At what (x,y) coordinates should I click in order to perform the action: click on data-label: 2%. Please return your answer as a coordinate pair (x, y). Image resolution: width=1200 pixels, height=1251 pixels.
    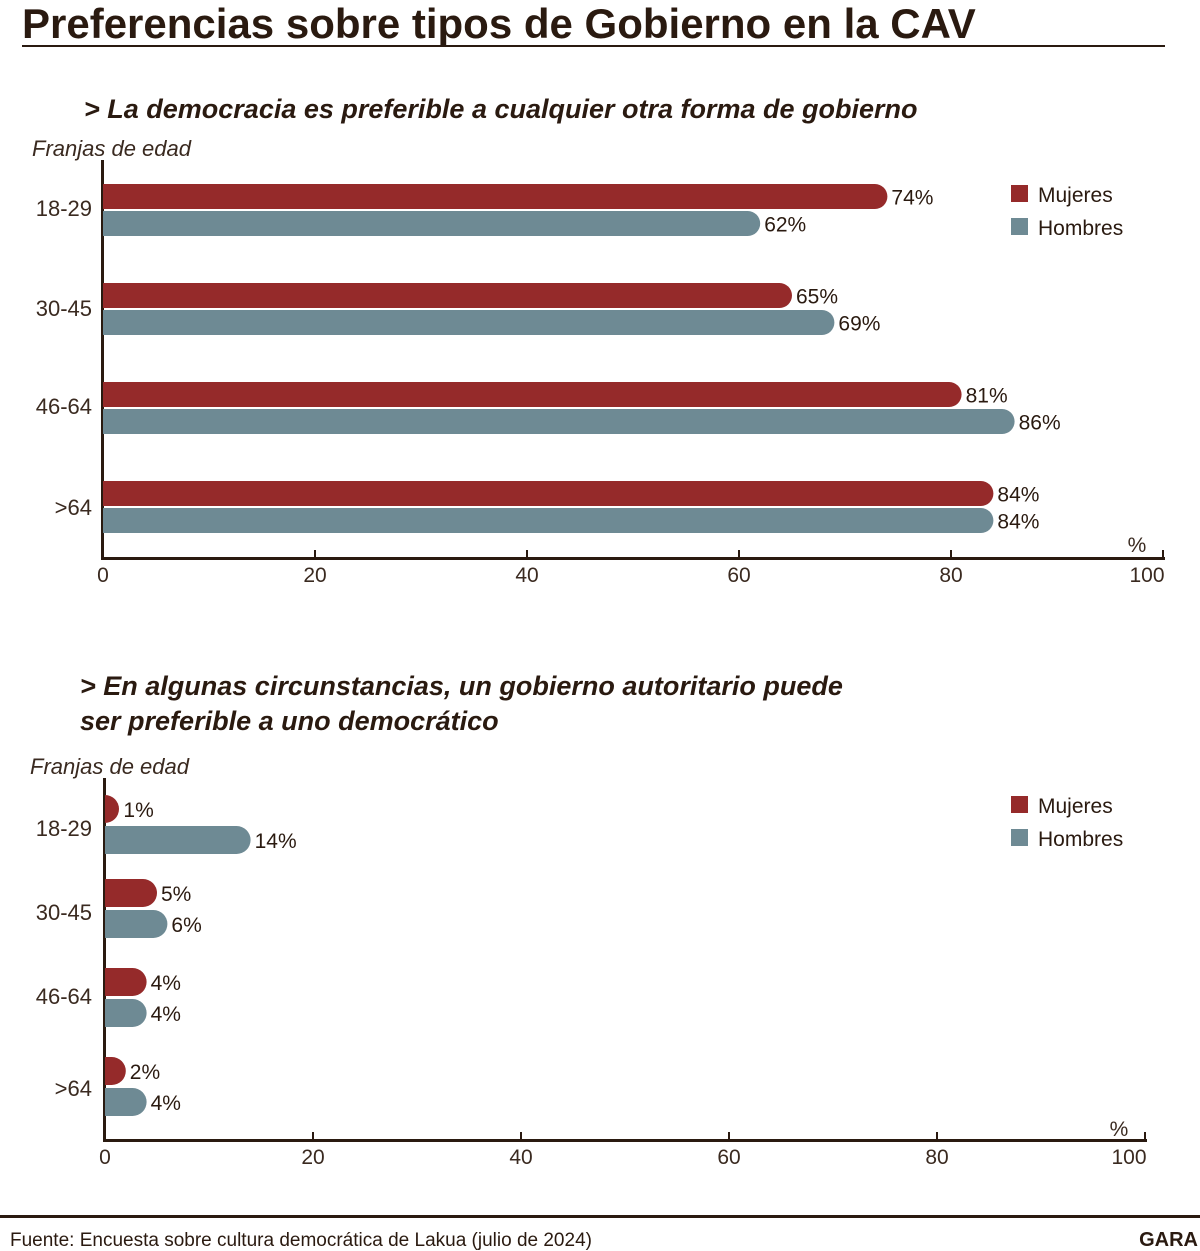
    Looking at the image, I should click on (145, 1072).